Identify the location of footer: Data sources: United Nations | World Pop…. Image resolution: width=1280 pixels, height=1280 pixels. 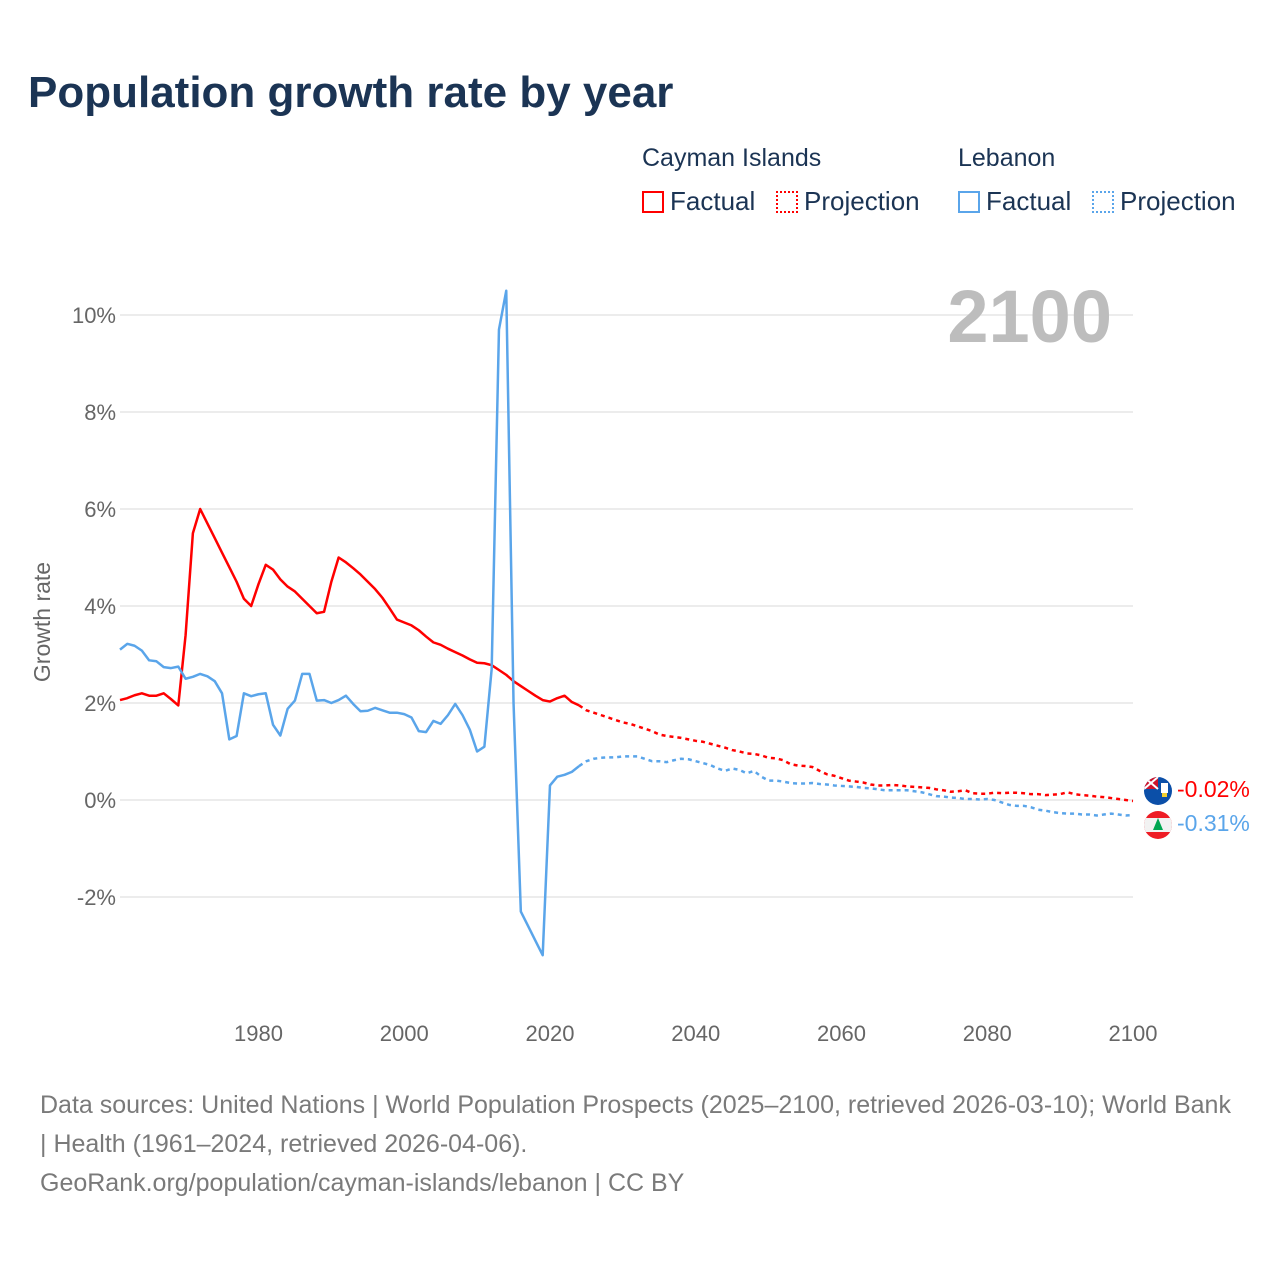
(640, 1144).